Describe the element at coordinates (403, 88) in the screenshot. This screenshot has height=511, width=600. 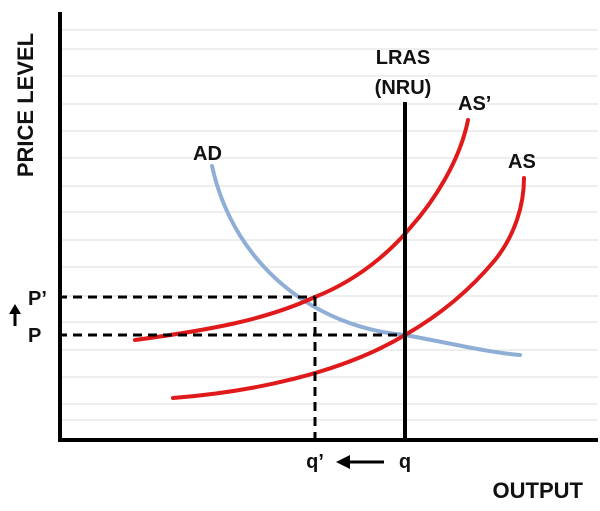
I see `nru-label: (NRU)` at that location.